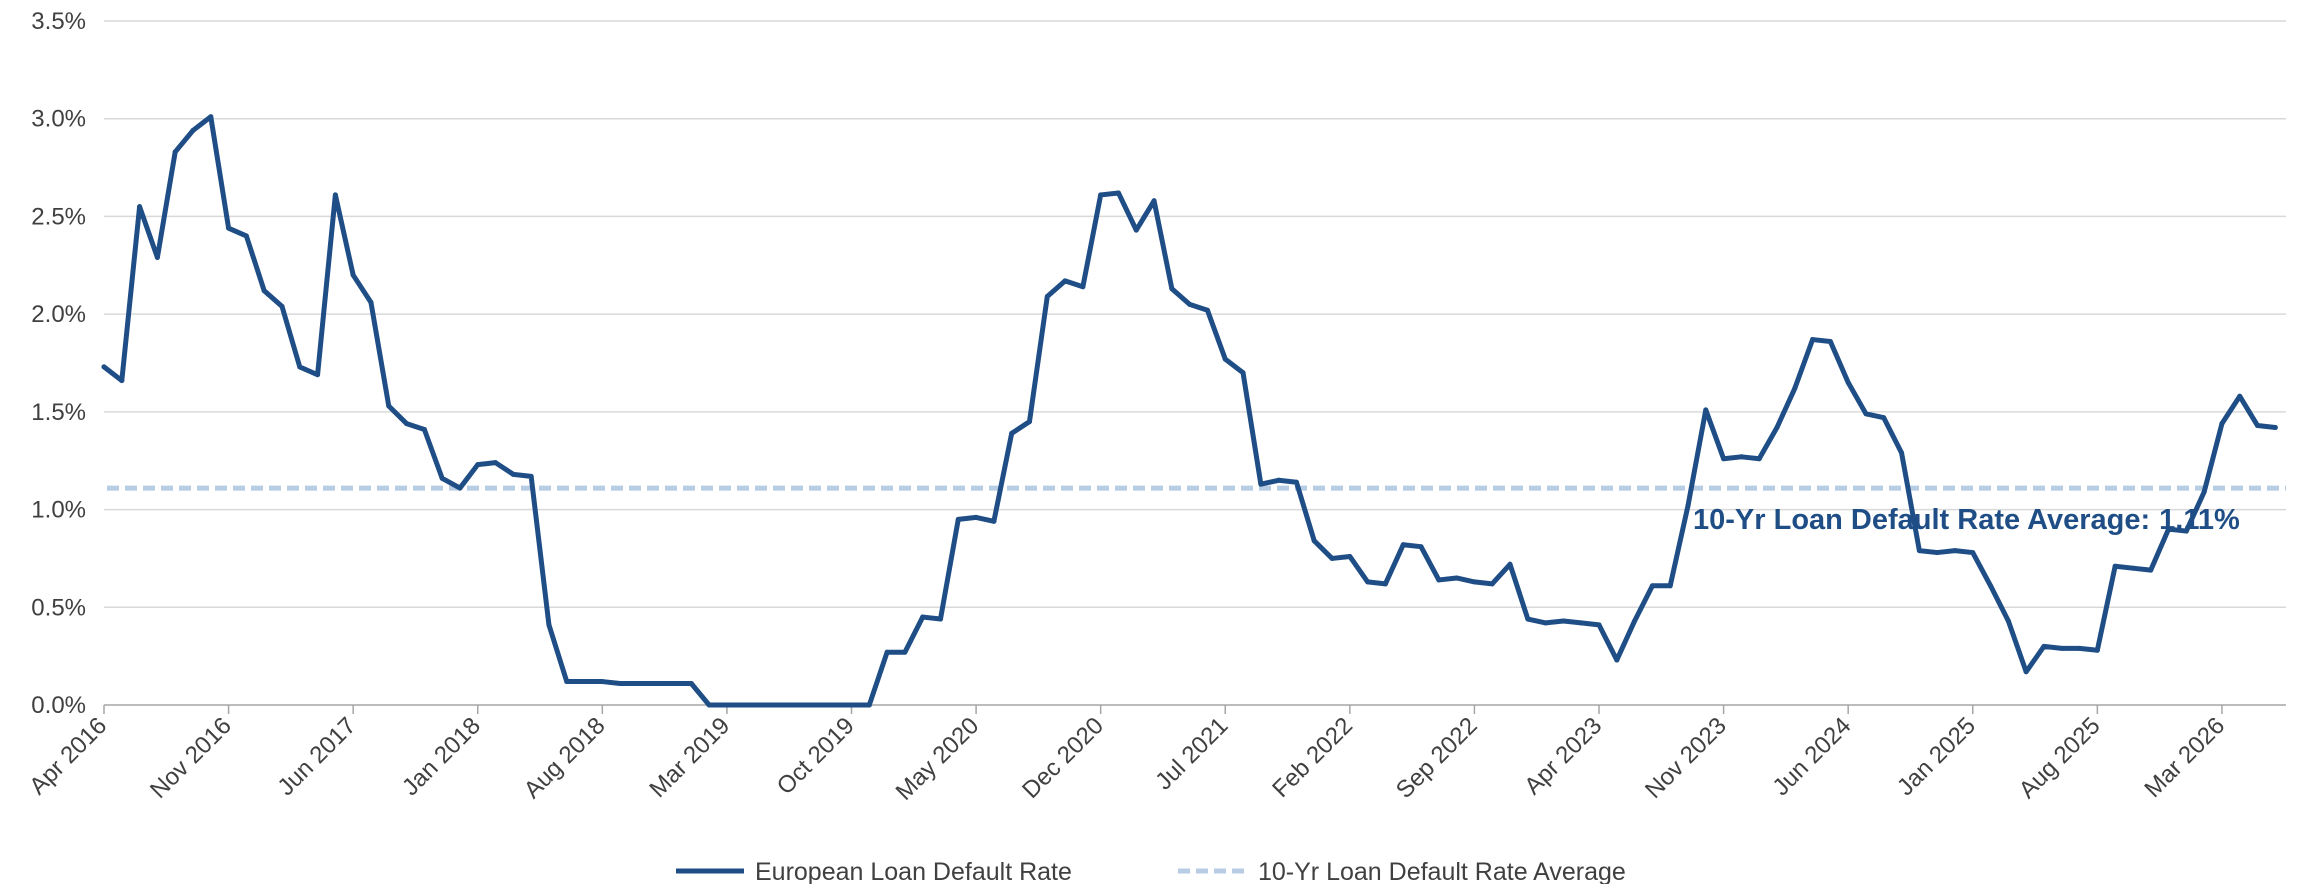 The width and height of the screenshot is (2312, 884). I want to click on x-tick-label: Mar 2026, so click(2184, 757).